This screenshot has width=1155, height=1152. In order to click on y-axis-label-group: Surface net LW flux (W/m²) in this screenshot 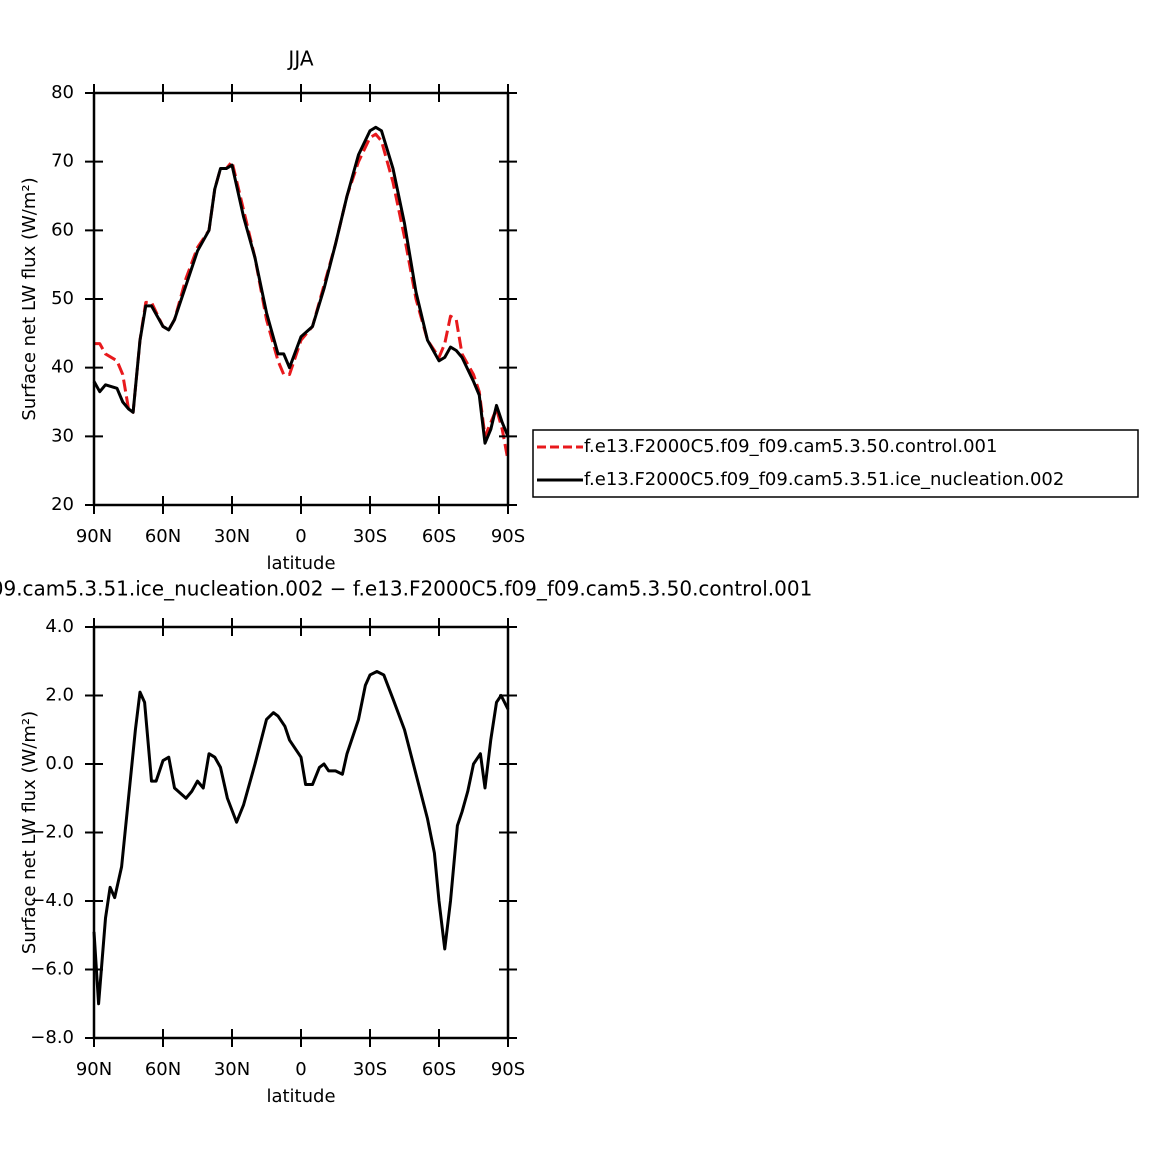, I will do `click(29, 832)`.